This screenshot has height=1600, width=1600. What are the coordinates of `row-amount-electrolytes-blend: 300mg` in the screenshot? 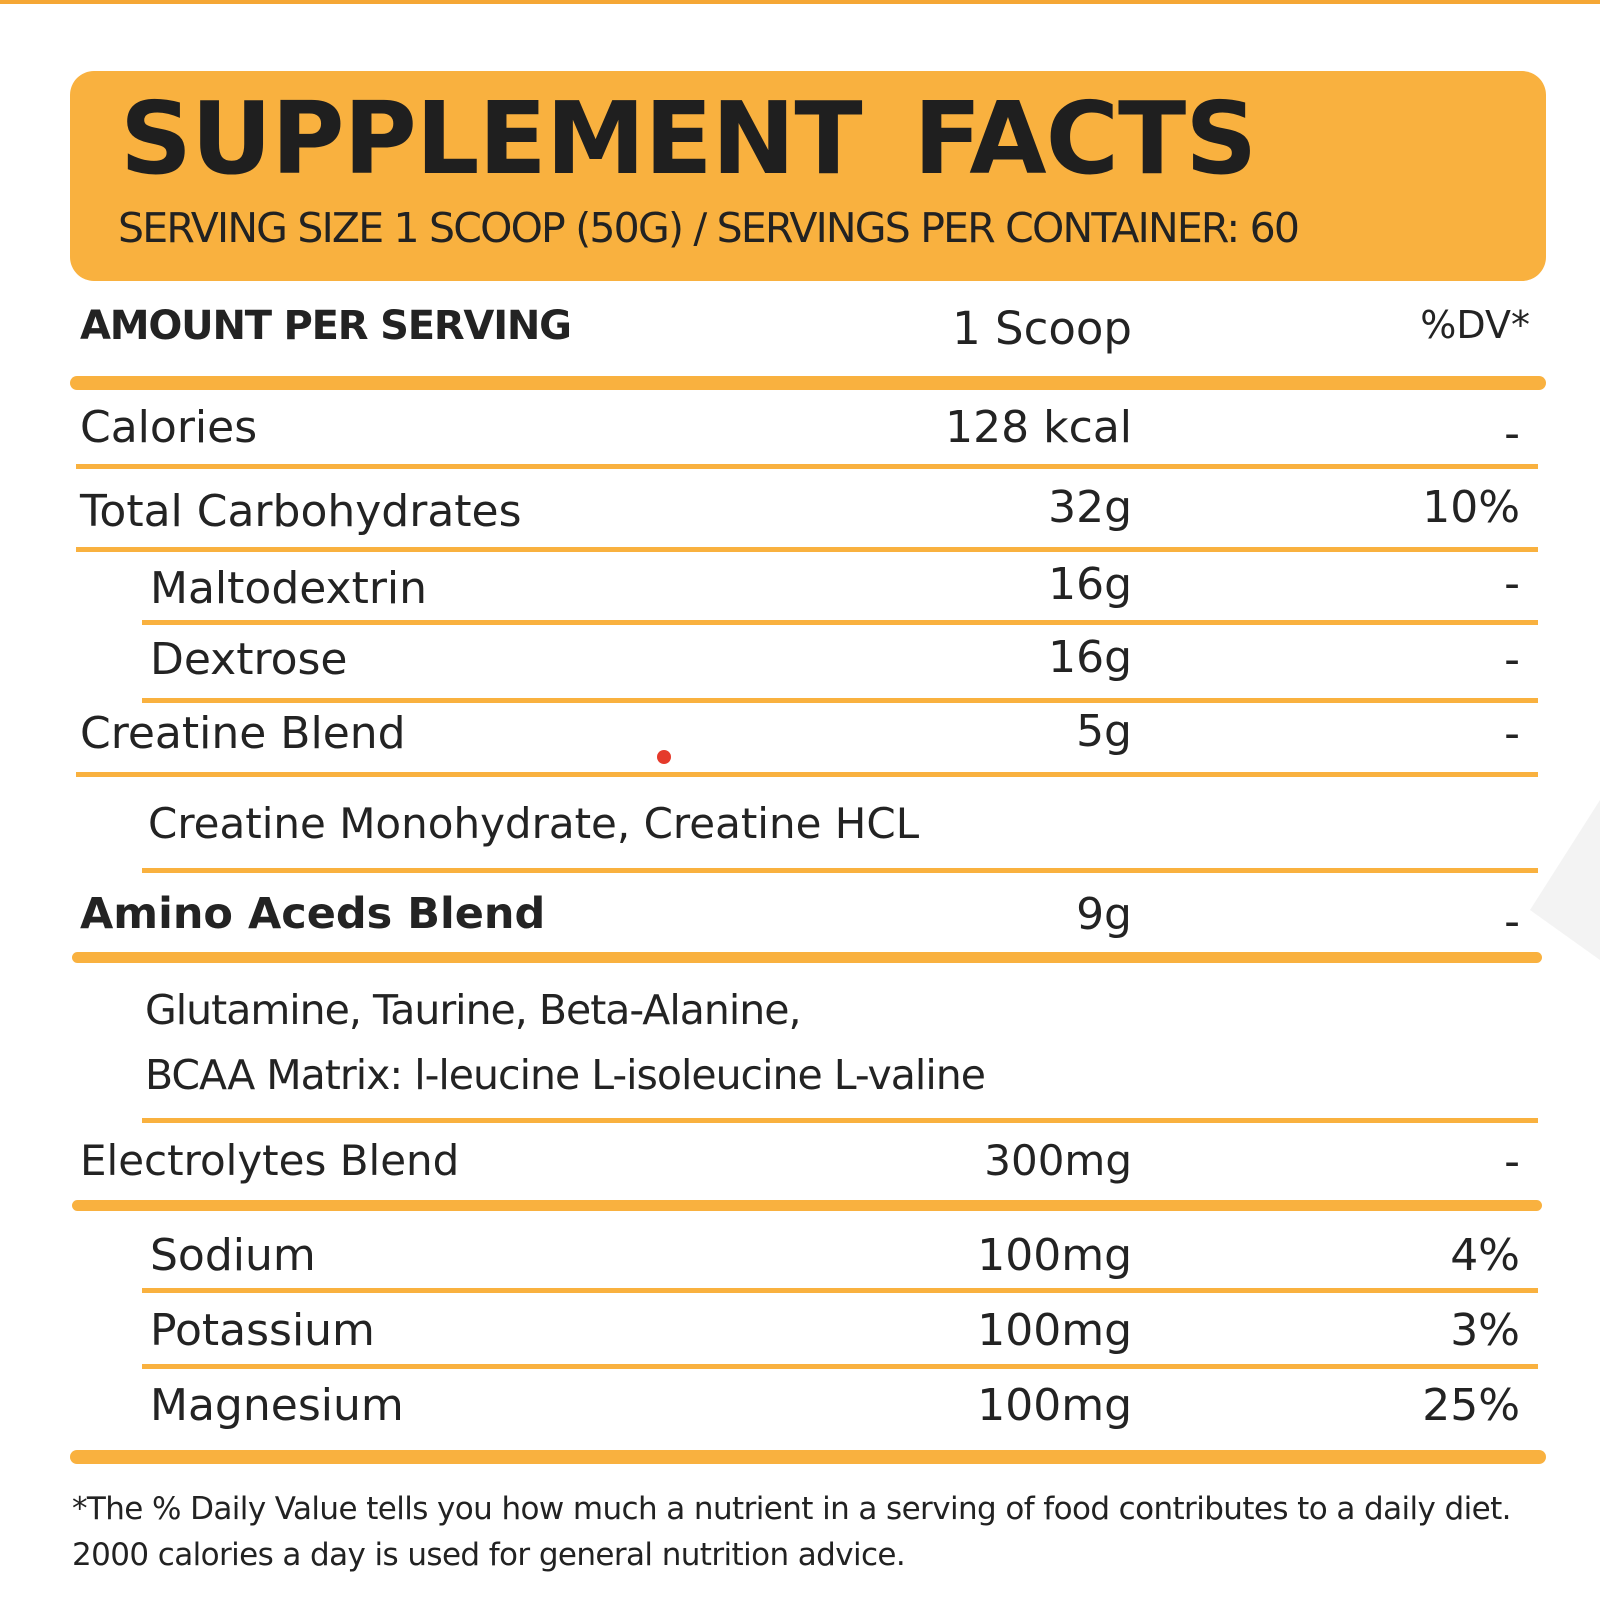 It's located at (1058, 1160).